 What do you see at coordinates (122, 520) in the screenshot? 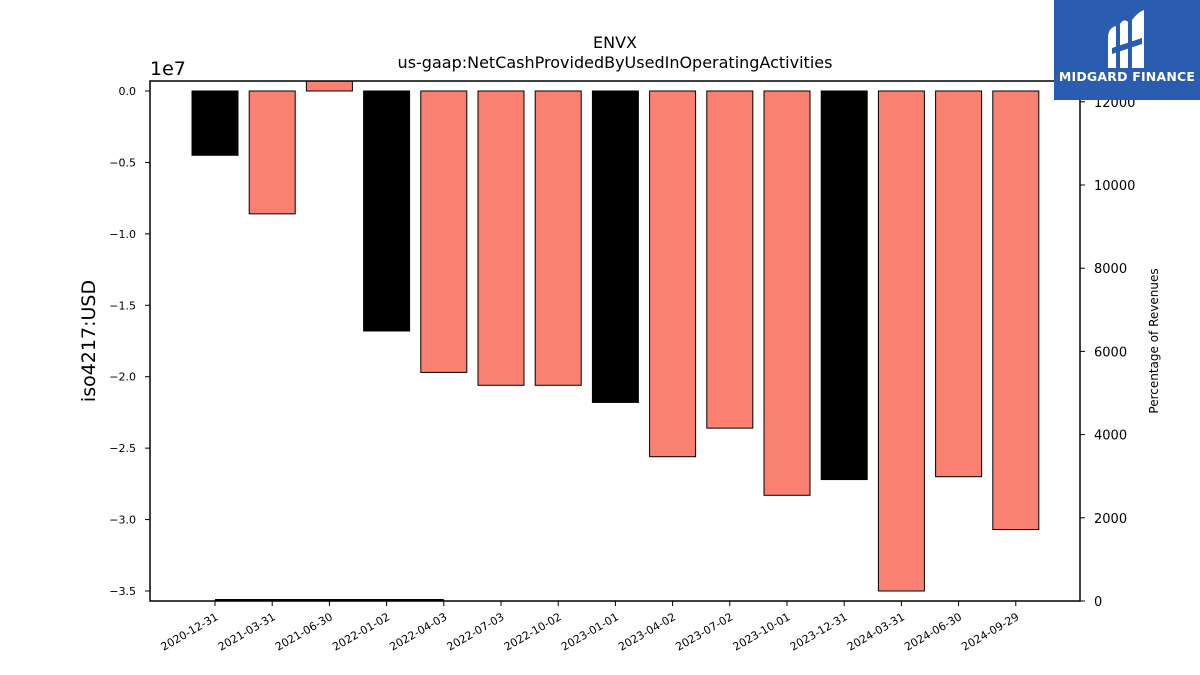
I see `y-tick-label: −3.0` at bounding box center [122, 520].